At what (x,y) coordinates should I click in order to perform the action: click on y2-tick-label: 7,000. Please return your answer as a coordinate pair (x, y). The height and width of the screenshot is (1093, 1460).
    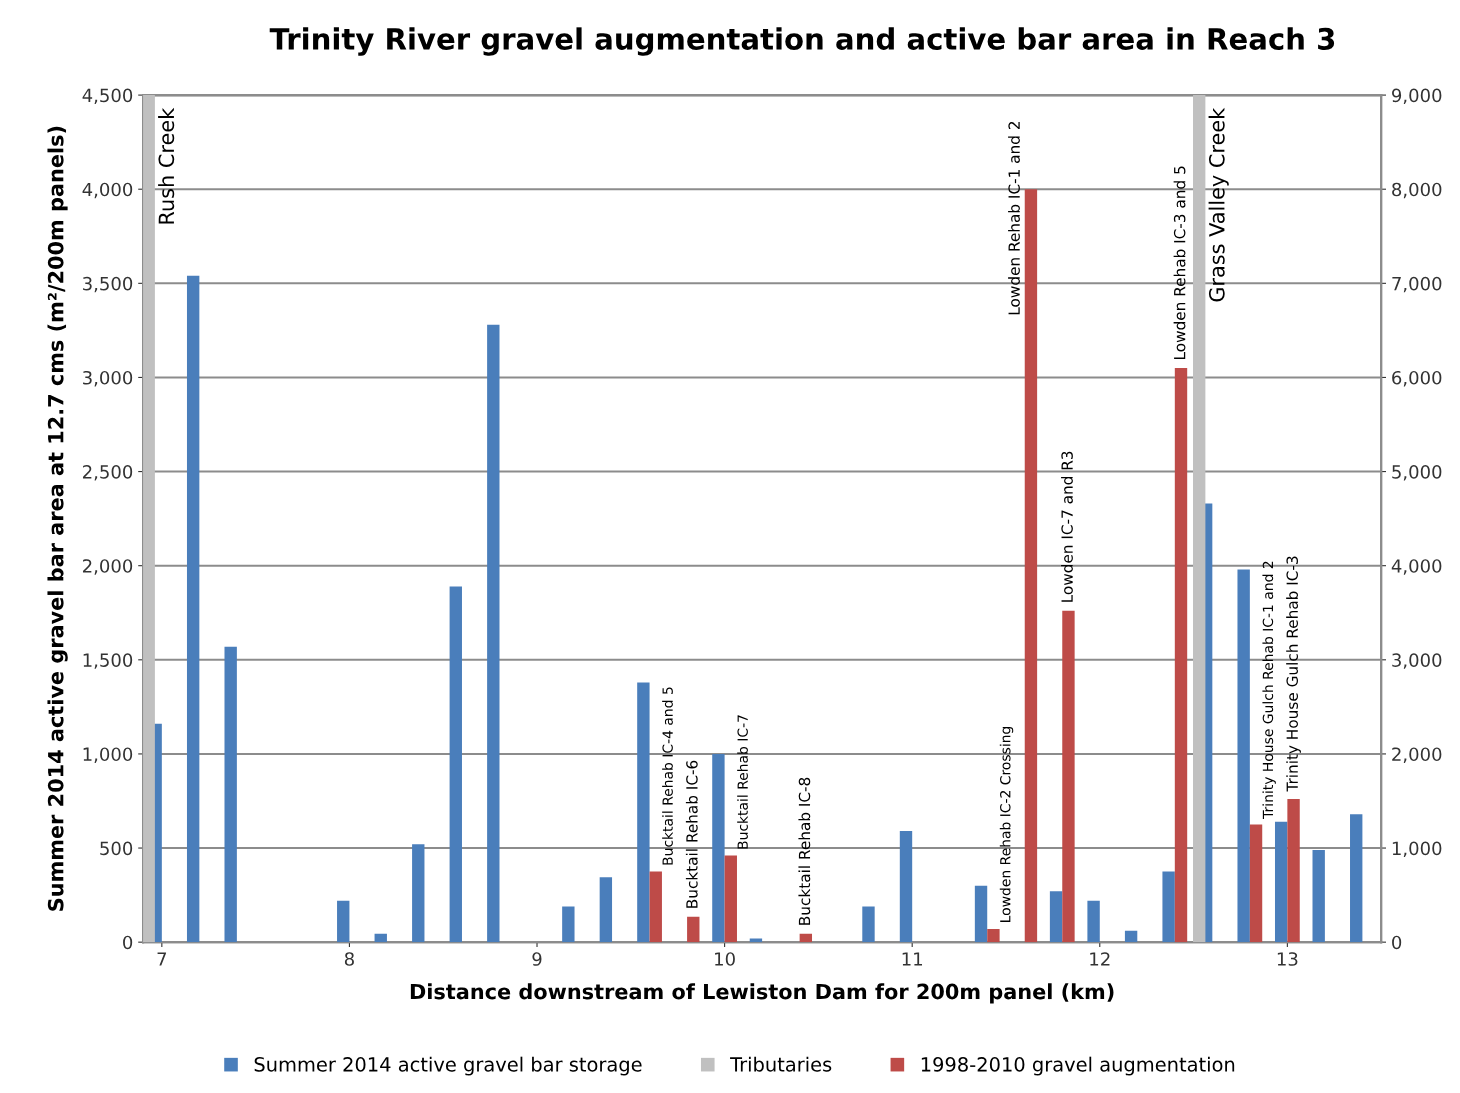
    Looking at the image, I should click on (1417, 284).